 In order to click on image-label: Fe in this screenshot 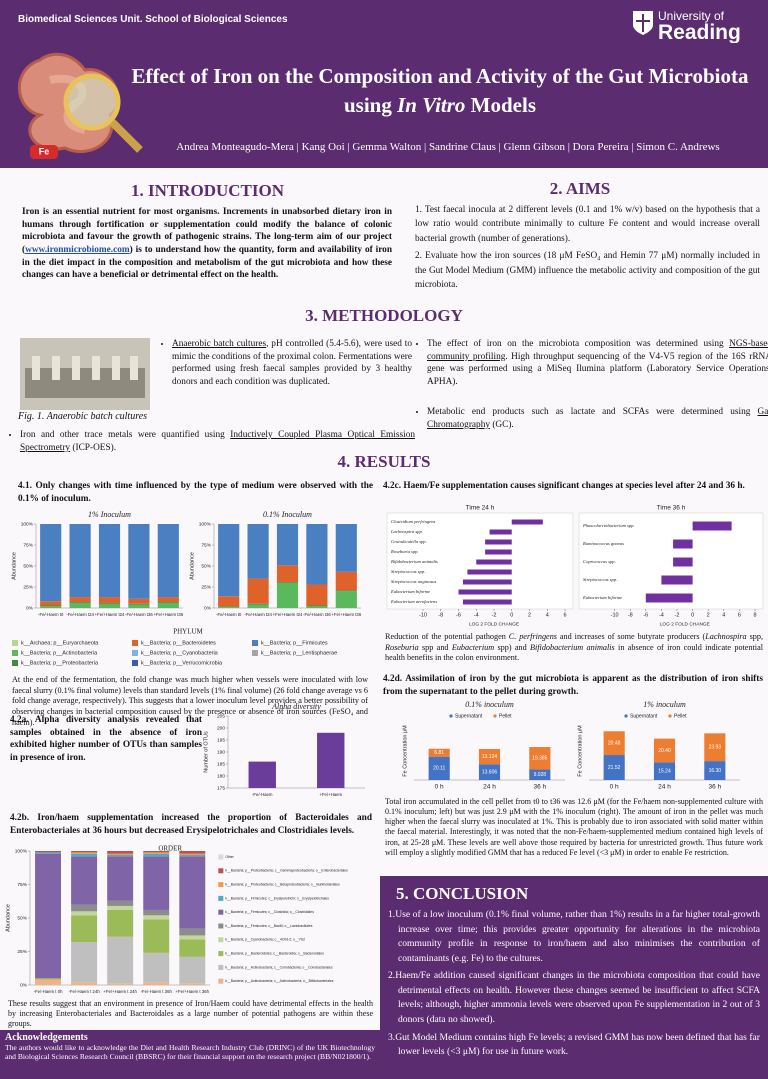, I will do `click(44, 151)`.